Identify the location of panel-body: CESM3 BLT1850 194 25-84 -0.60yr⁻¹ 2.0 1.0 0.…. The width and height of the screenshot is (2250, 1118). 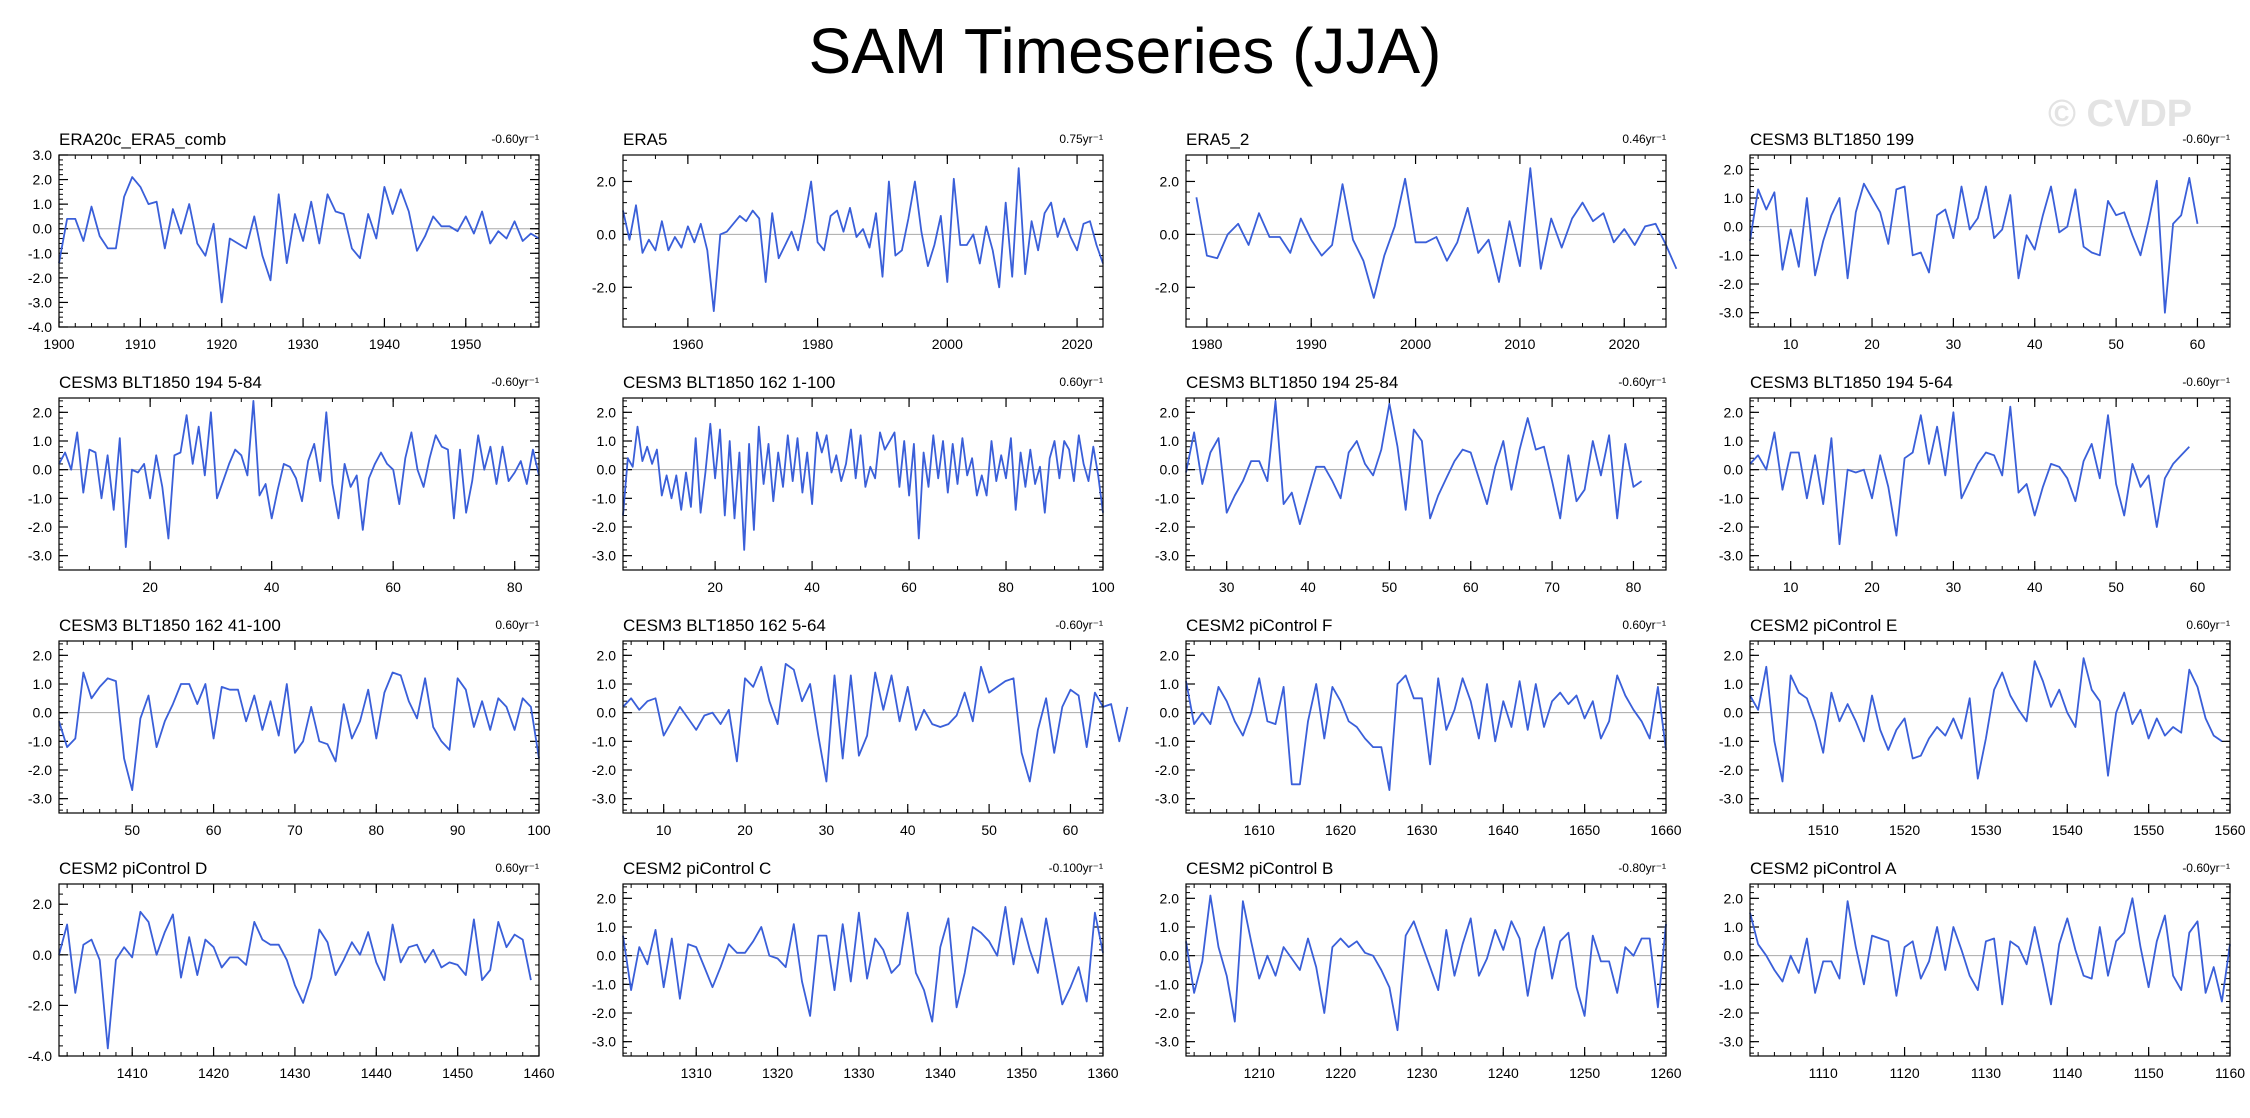
(1411, 484).